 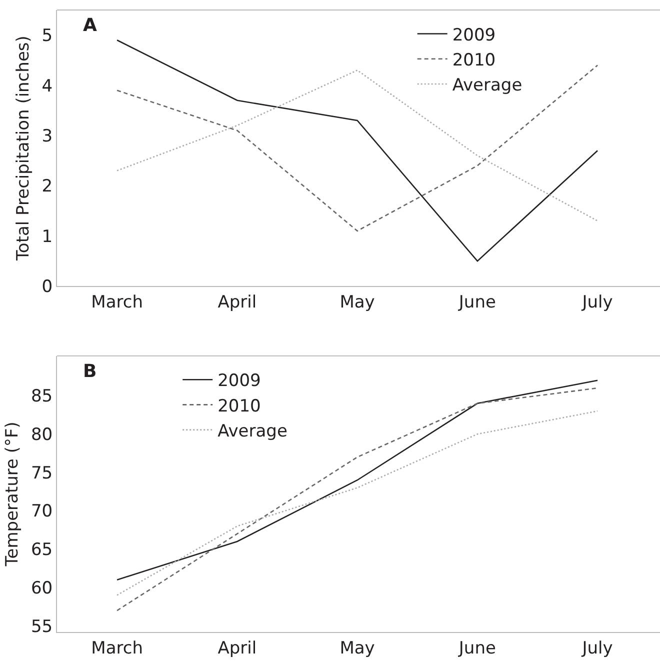 What do you see at coordinates (23, 149) in the screenshot?
I see `y-axis-title: Total Precipitation (inches)` at bounding box center [23, 149].